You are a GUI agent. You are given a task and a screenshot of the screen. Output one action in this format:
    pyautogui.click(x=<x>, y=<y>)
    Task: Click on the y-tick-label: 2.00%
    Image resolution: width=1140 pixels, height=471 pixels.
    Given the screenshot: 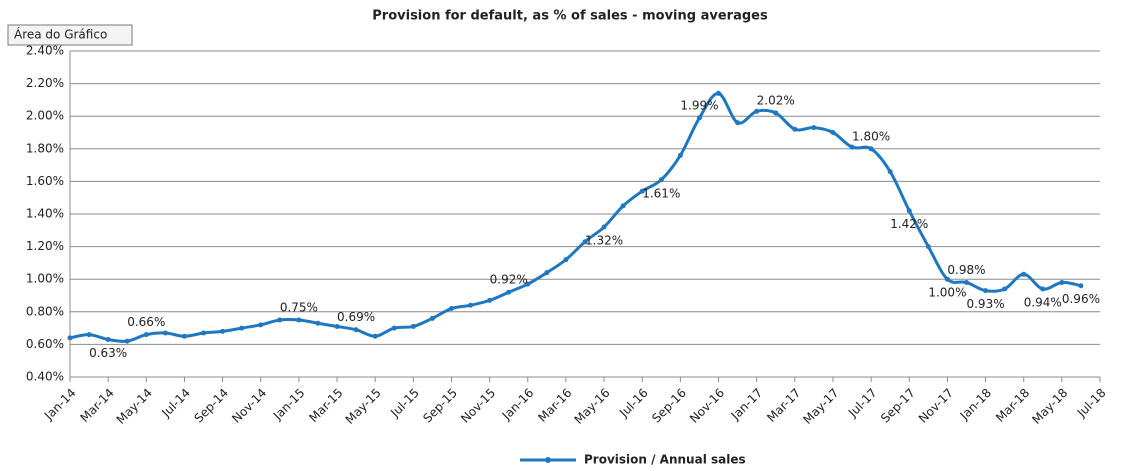 What is the action you would take?
    pyautogui.click(x=45, y=116)
    